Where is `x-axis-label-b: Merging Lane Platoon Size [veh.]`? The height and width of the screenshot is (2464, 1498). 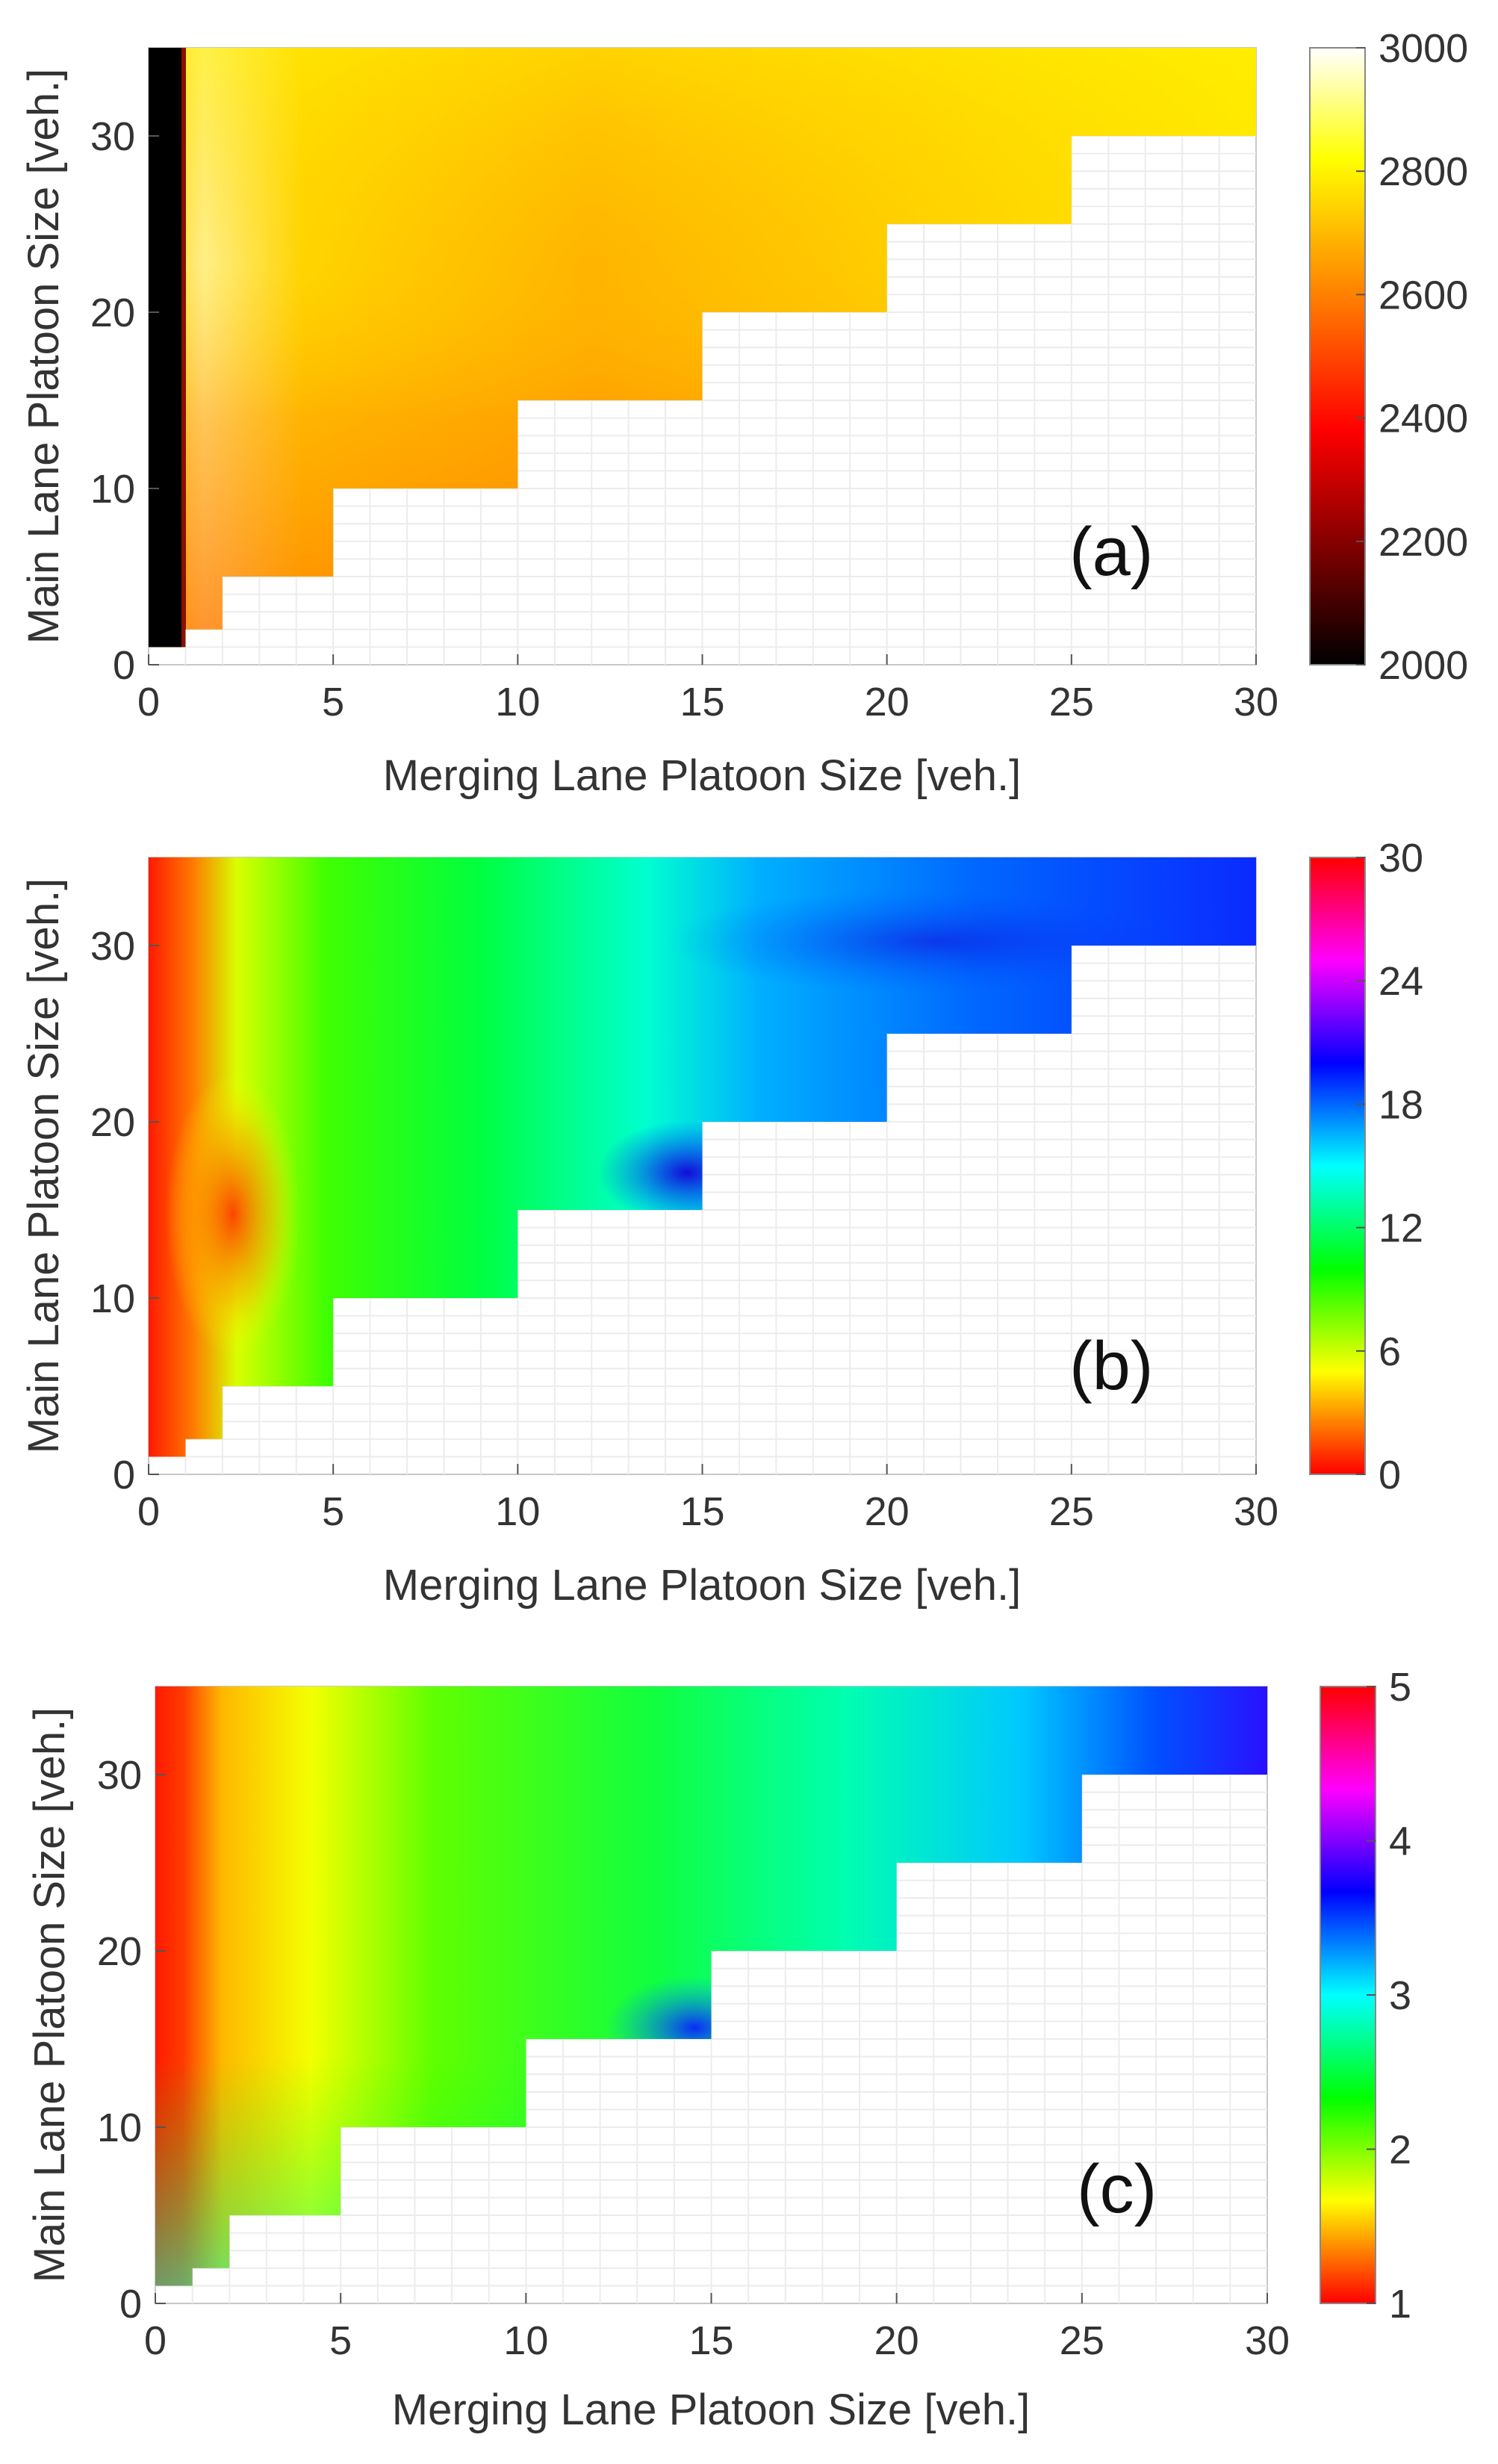
x-axis-label-b: Merging Lane Platoon Size [veh.] is located at coordinates (702, 1585).